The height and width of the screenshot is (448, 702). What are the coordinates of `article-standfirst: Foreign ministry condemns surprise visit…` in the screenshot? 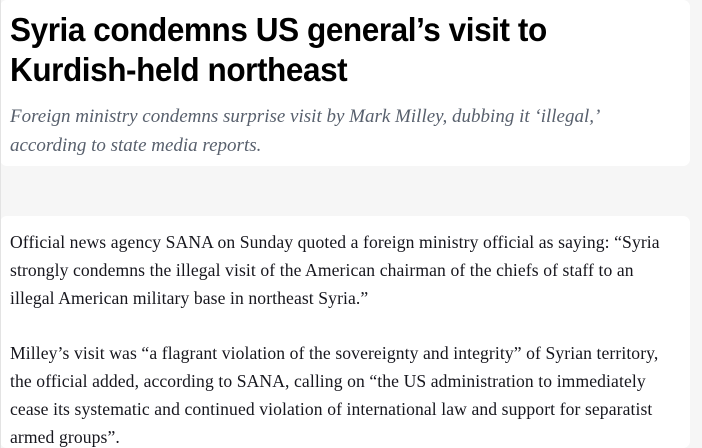 It's located at (304, 131).